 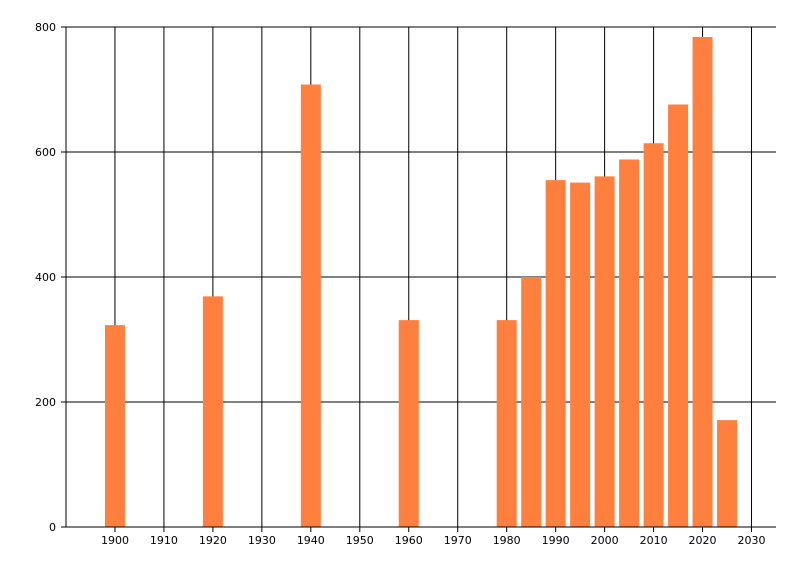 I want to click on x-tick-label: 2020, so click(x=703, y=540).